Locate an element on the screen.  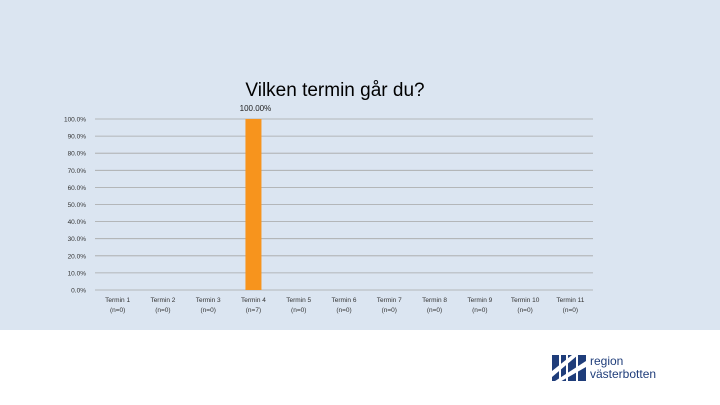
x-tick-label: Termin 10 is located at coordinates (525, 300).